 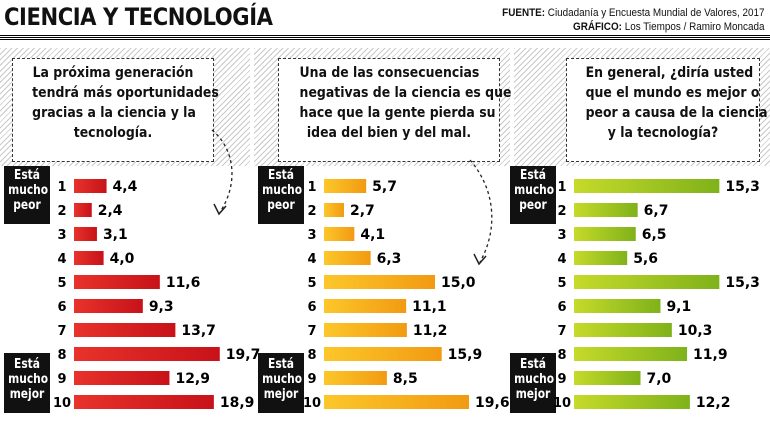 I want to click on label-worse-3-line-1: Está, so click(x=533, y=175).